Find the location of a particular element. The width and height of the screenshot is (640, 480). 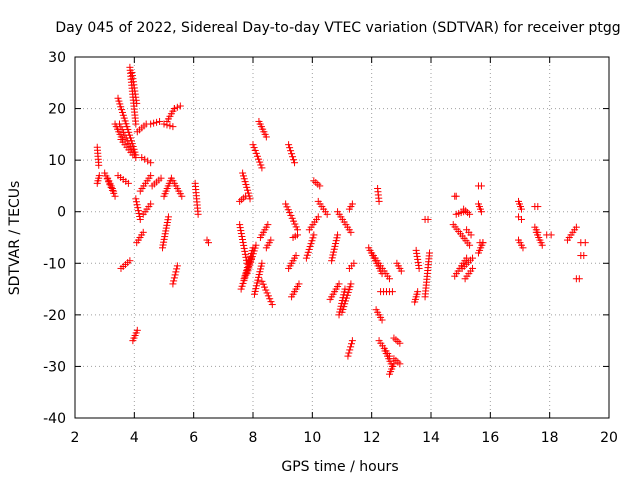

y-tick-label: -20 is located at coordinates (54, 316).